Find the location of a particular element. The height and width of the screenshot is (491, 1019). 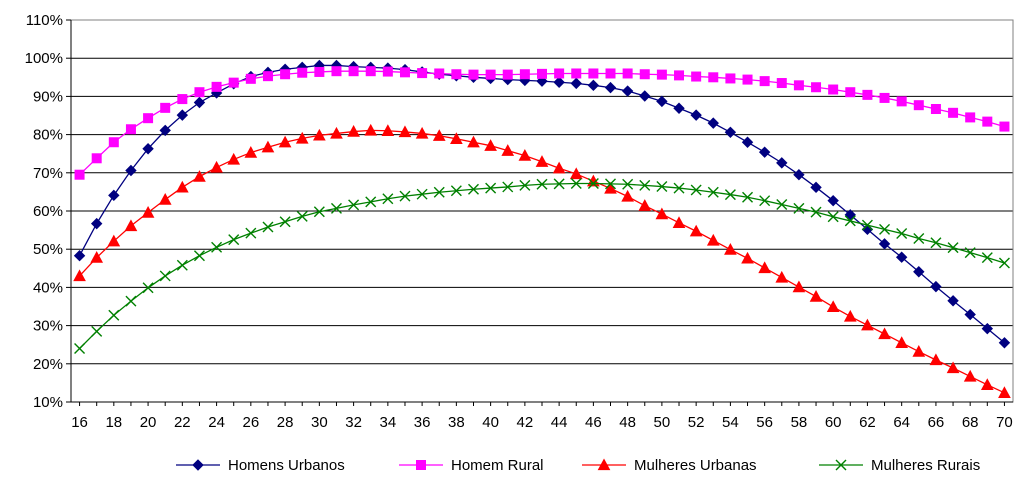

y-tick-label: 40% is located at coordinates (48, 287).